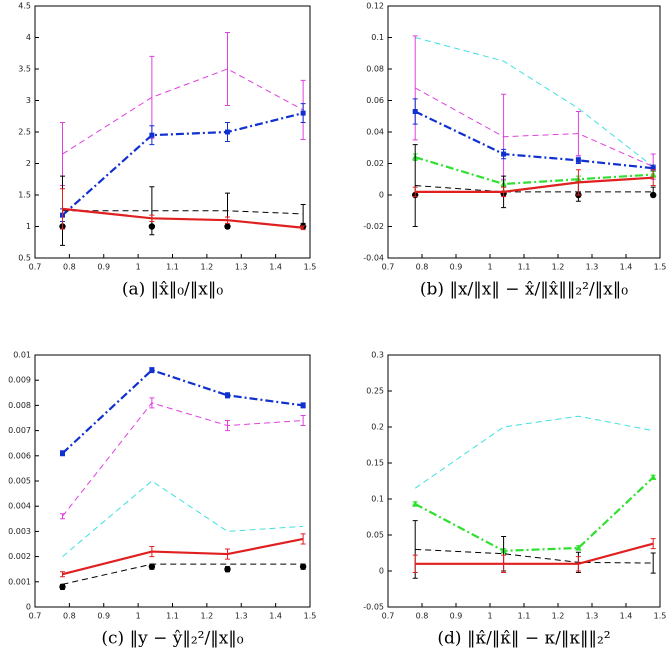  Describe the element at coordinates (24, 132) in the screenshot. I see `y-tick-label: 2.5` at that location.